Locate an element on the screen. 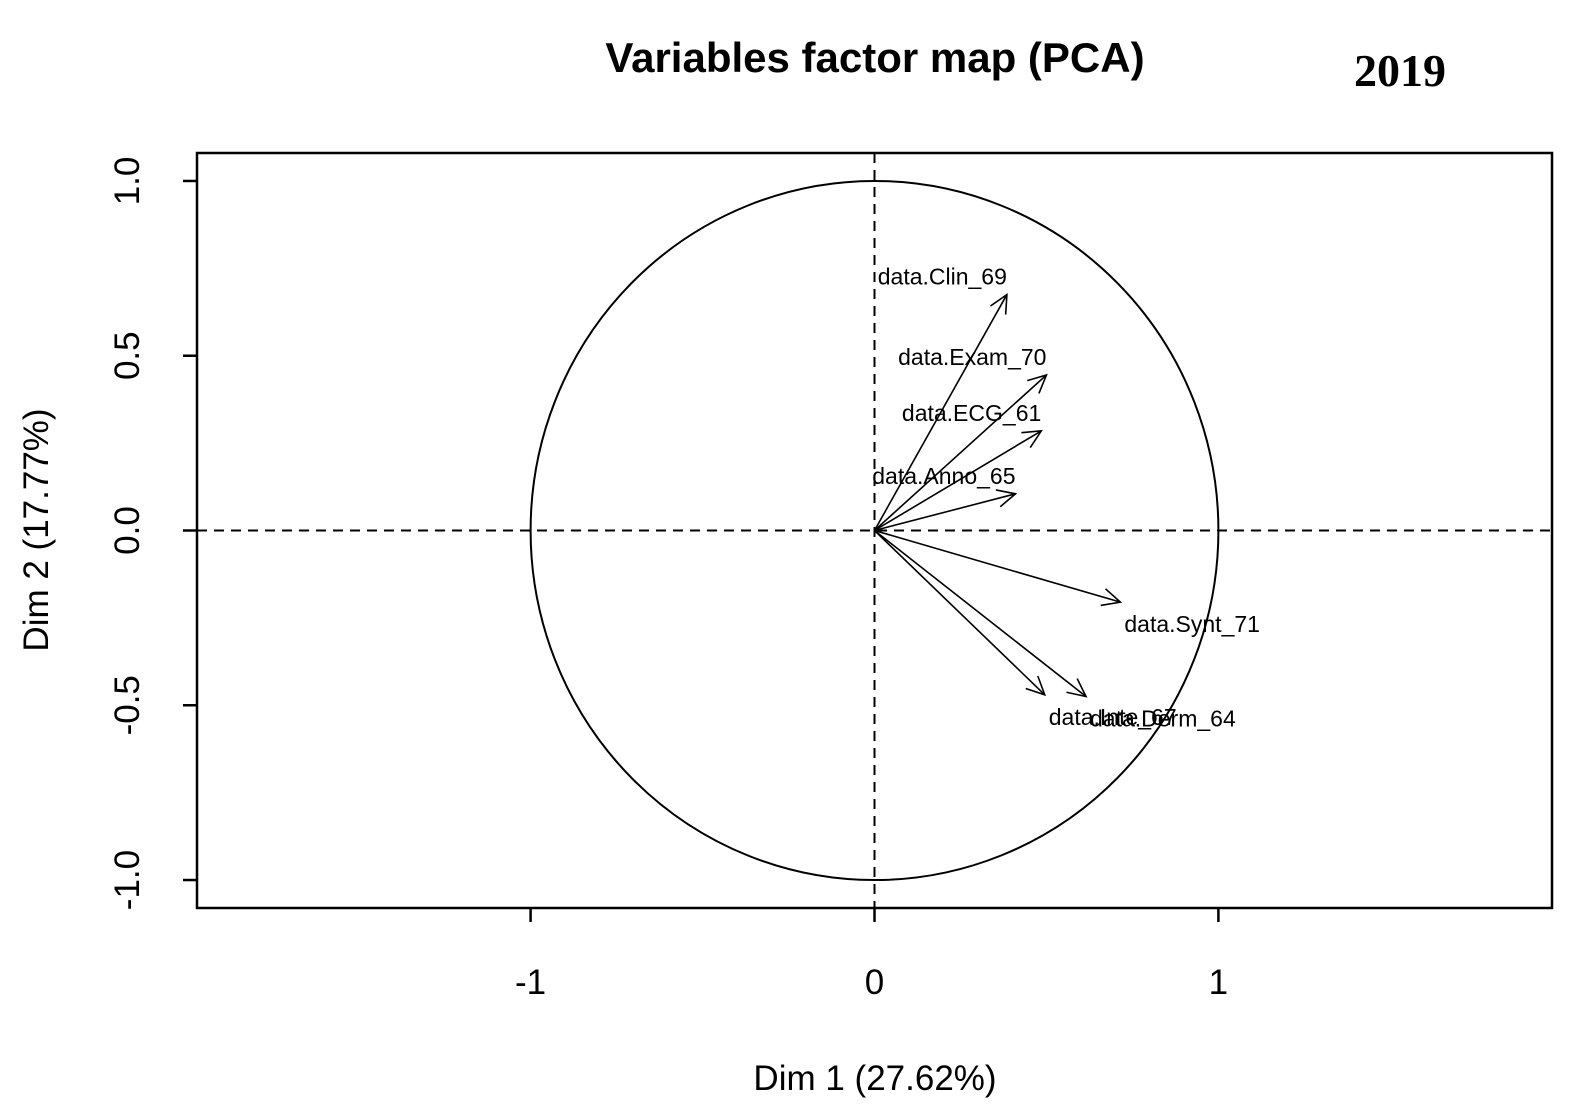  y-tick-label: 0.5 is located at coordinates (127, 355).